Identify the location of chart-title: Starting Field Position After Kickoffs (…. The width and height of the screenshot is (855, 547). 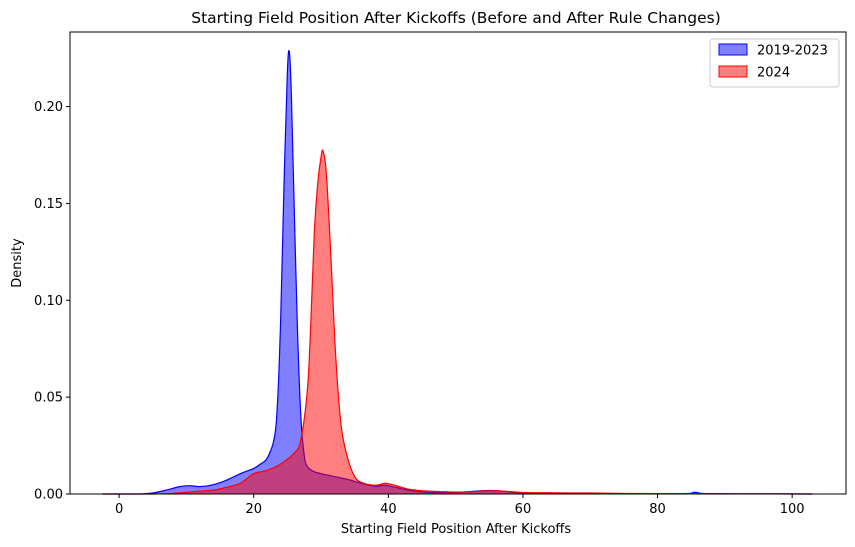
(456, 18).